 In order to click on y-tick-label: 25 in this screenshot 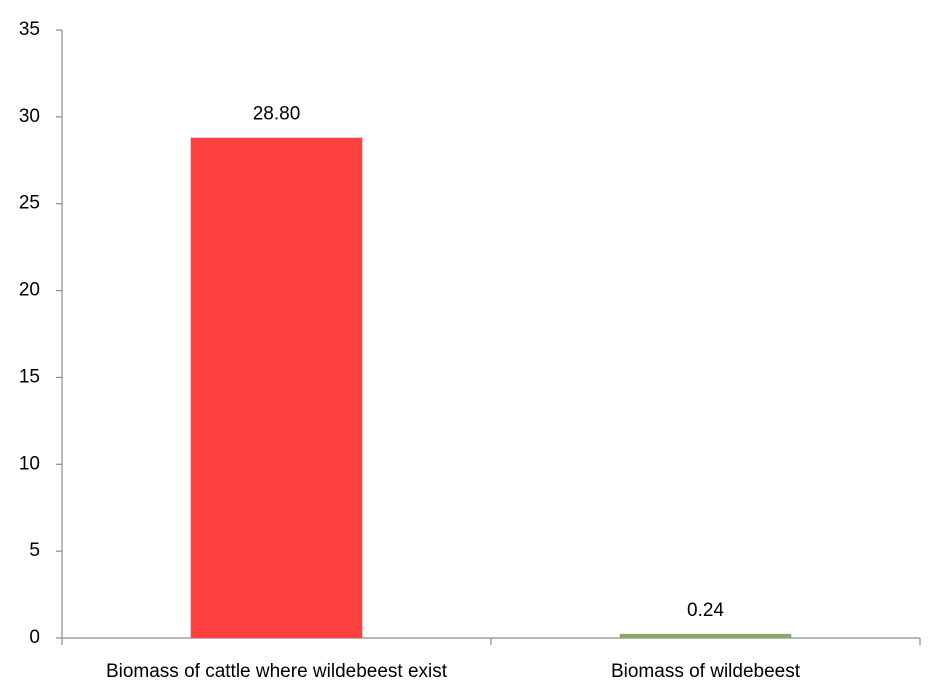, I will do `click(29, 203)`.